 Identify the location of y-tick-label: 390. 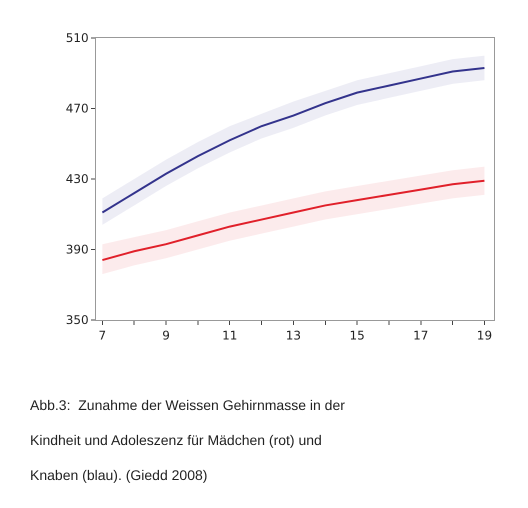
(77, 249).